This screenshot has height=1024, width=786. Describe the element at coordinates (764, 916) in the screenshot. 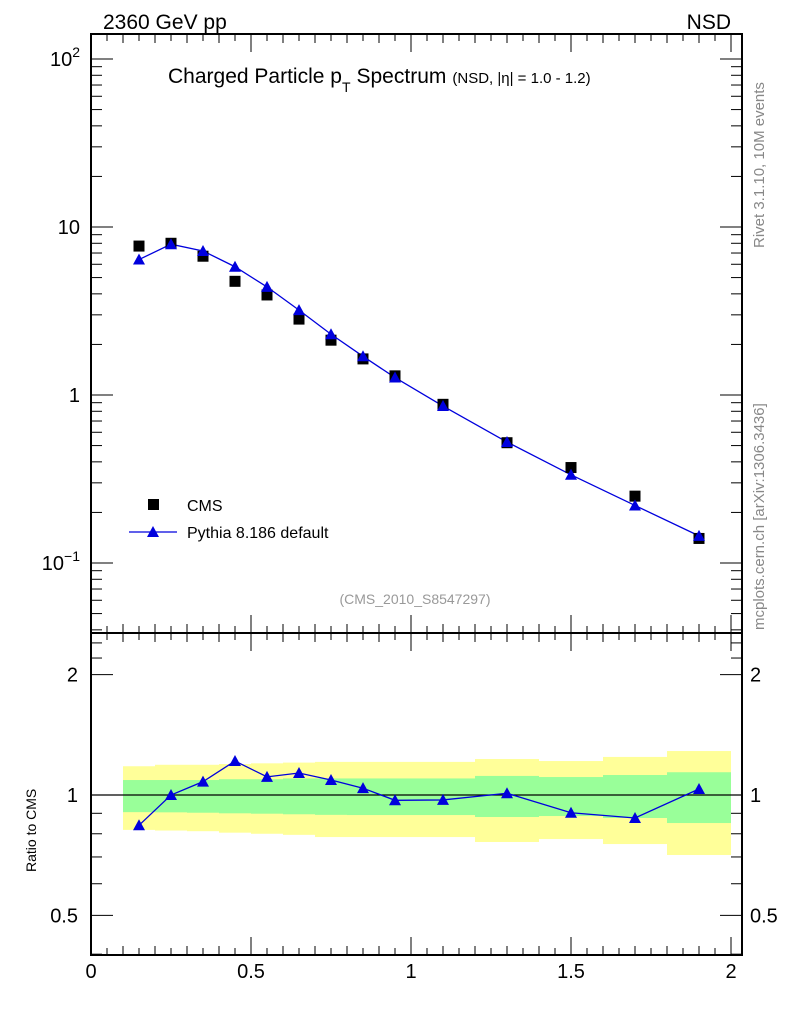

I see `ratio-y-tick-label-right: 0.5` at that location.